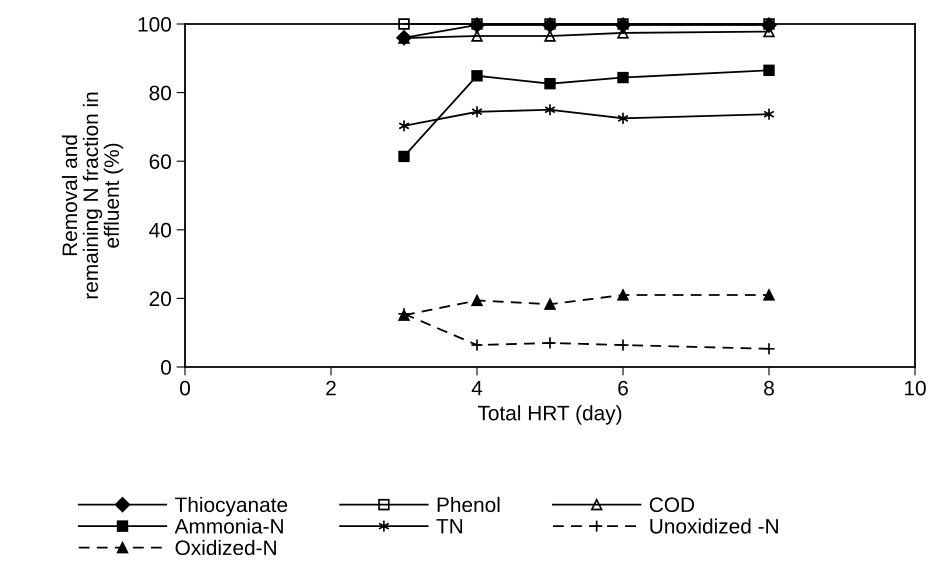  I want to click on legend-label: Phenol, so click(469, 504).